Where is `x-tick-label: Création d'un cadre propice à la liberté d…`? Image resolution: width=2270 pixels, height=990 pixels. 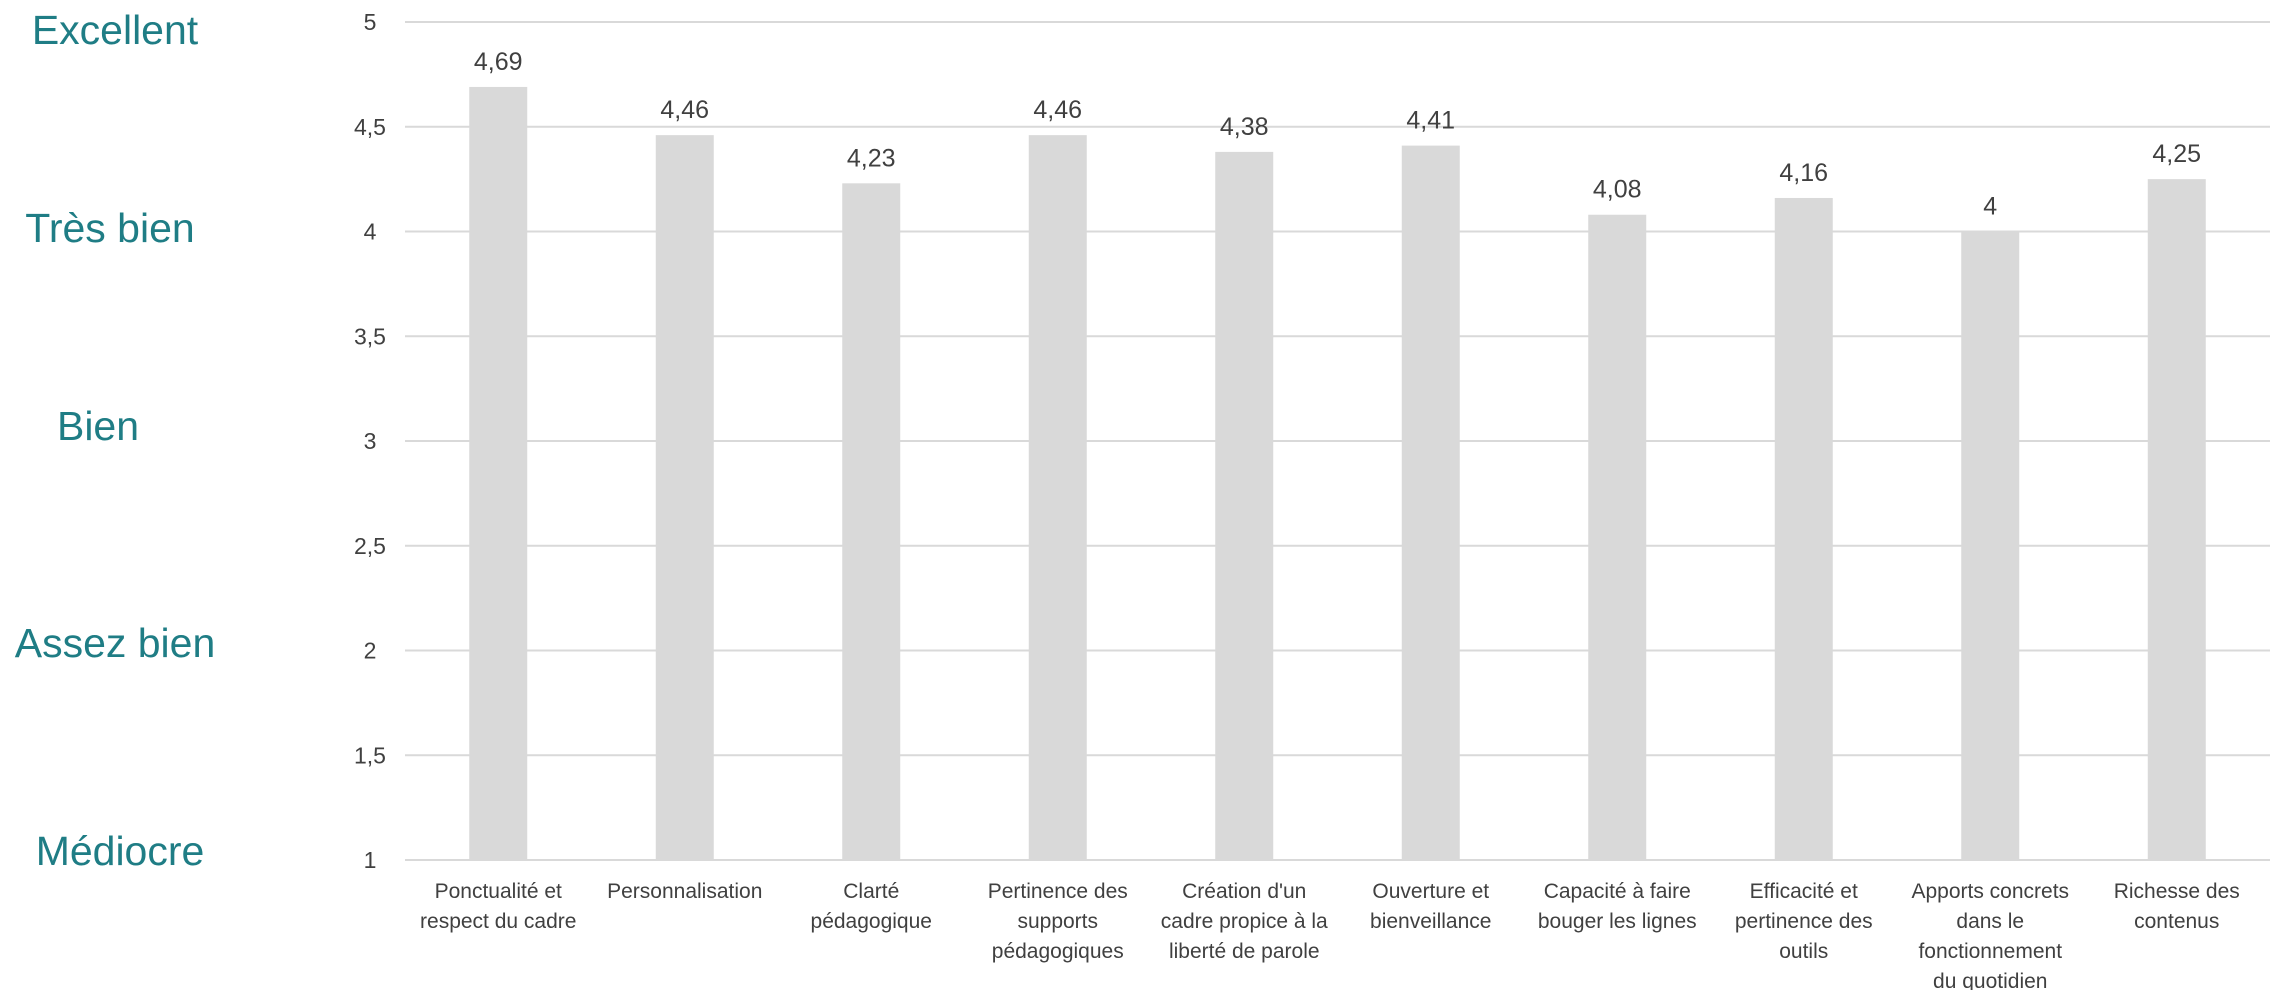 x-tick-label: Création d'un cadre propice à la liberté d… is located at coordinates (1244, 921).